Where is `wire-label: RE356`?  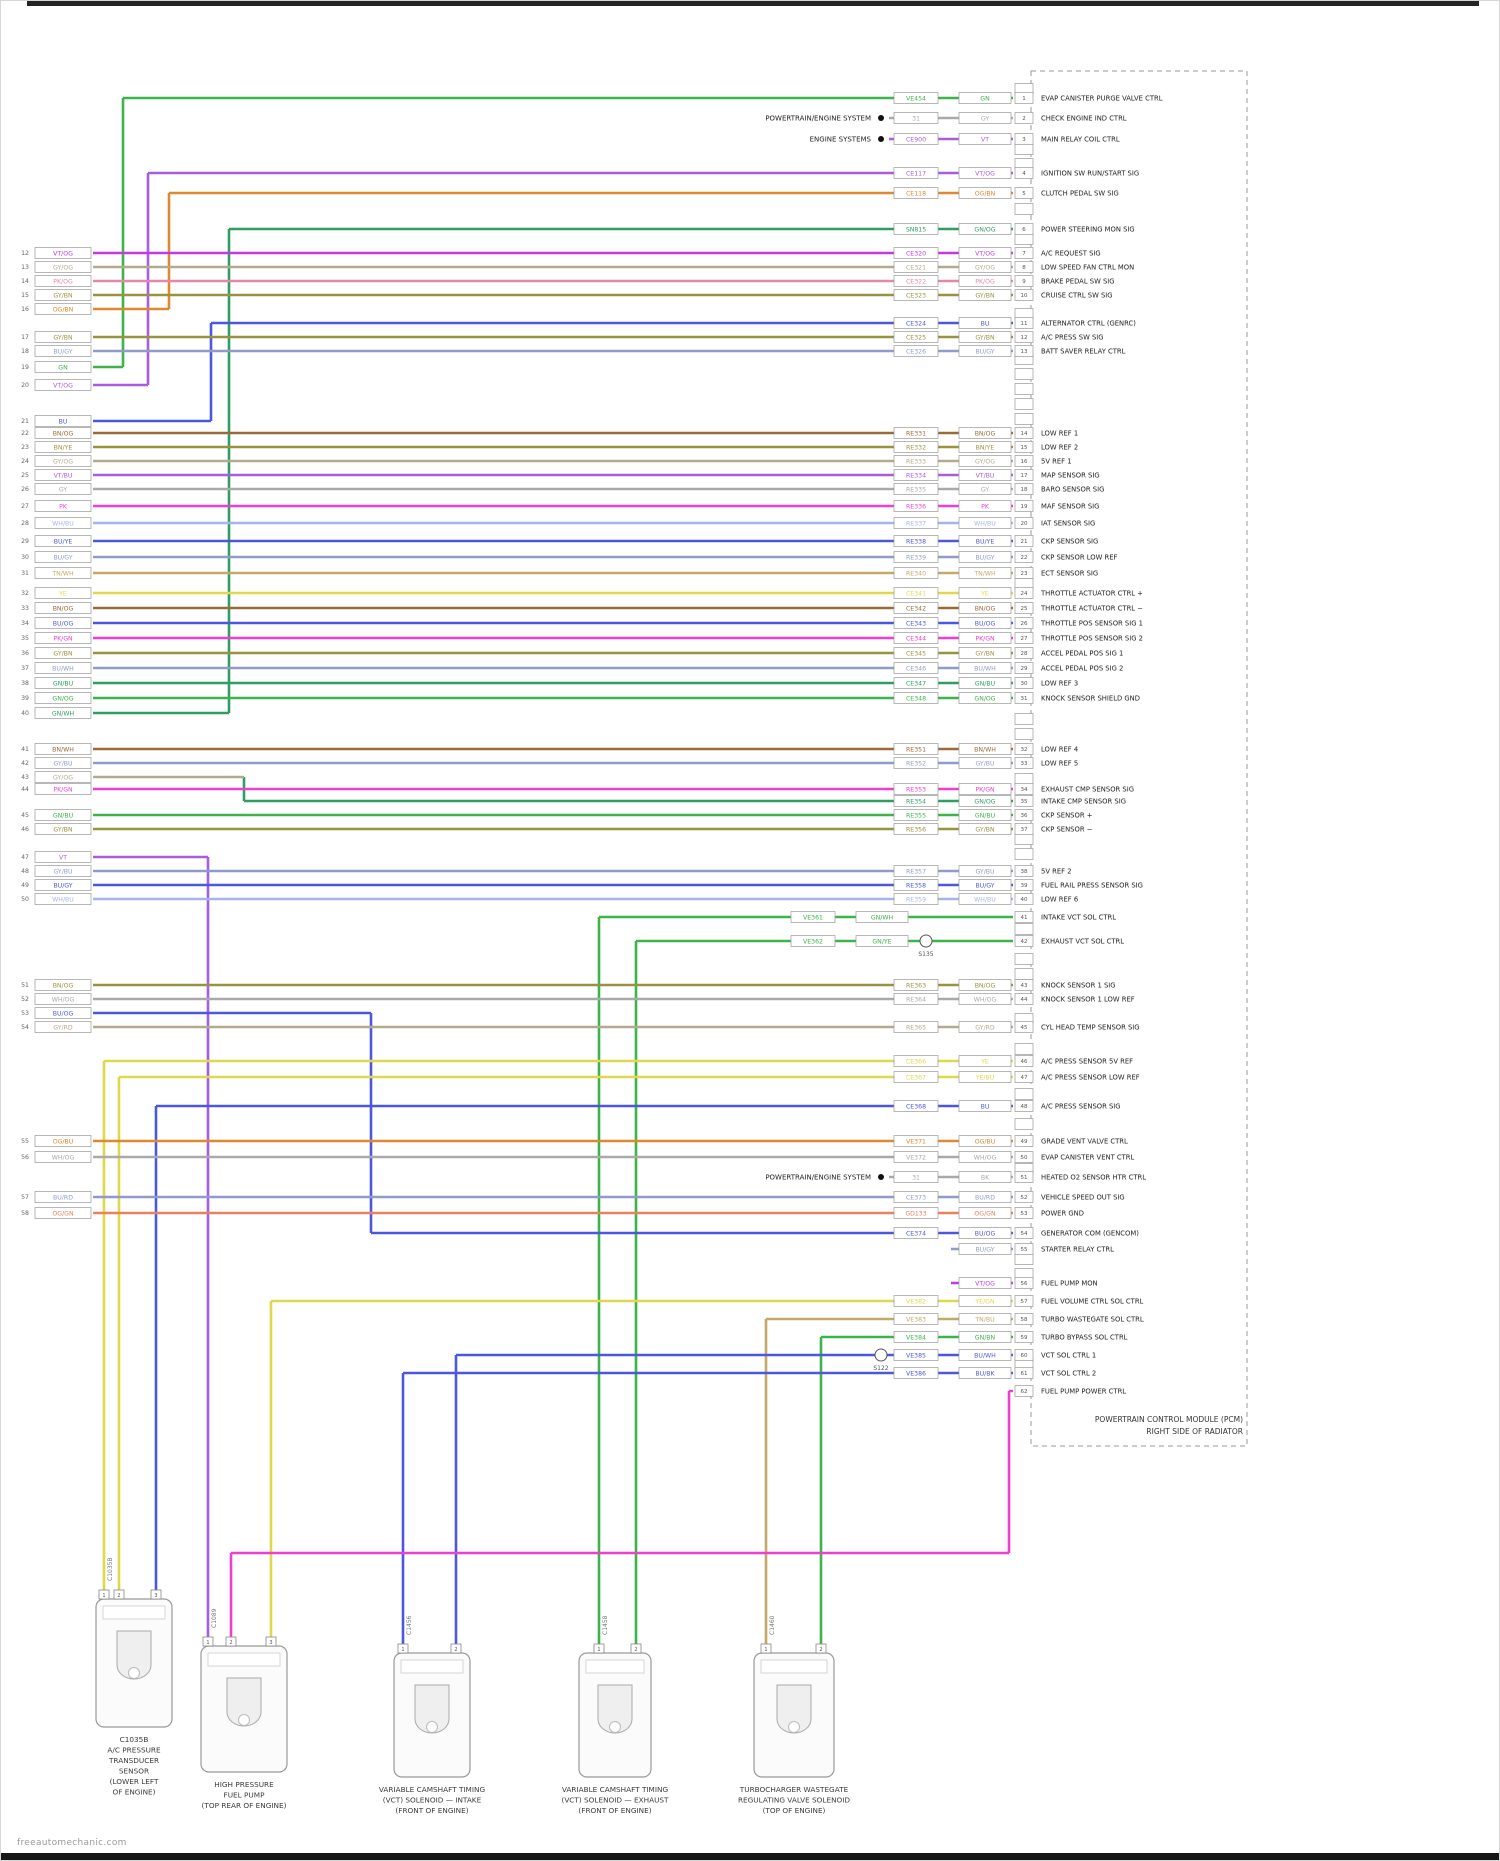
wire-label: RE356 is located at coordinates (916, 830).